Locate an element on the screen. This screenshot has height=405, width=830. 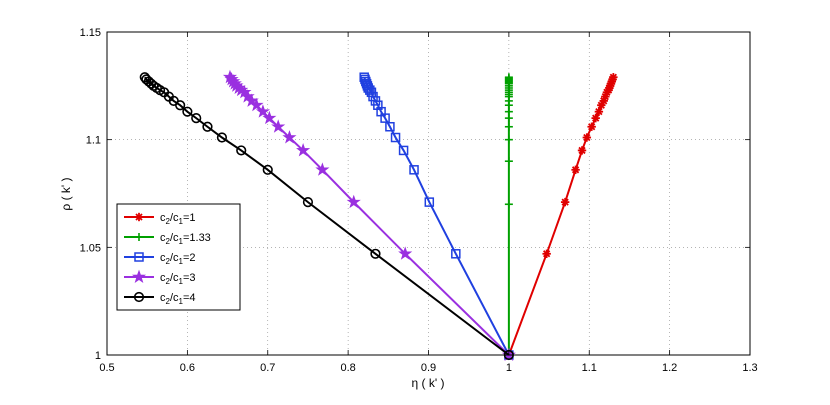
legend-label: c2/c1=3 is located at coordinates (178, 279).